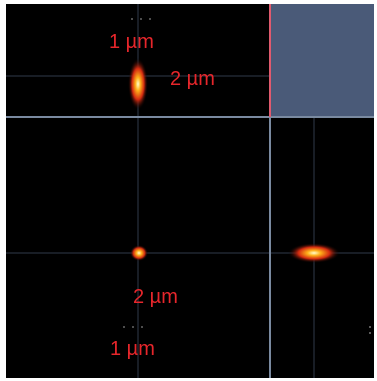  I want to click on vertical-separator, so click(270, 191).